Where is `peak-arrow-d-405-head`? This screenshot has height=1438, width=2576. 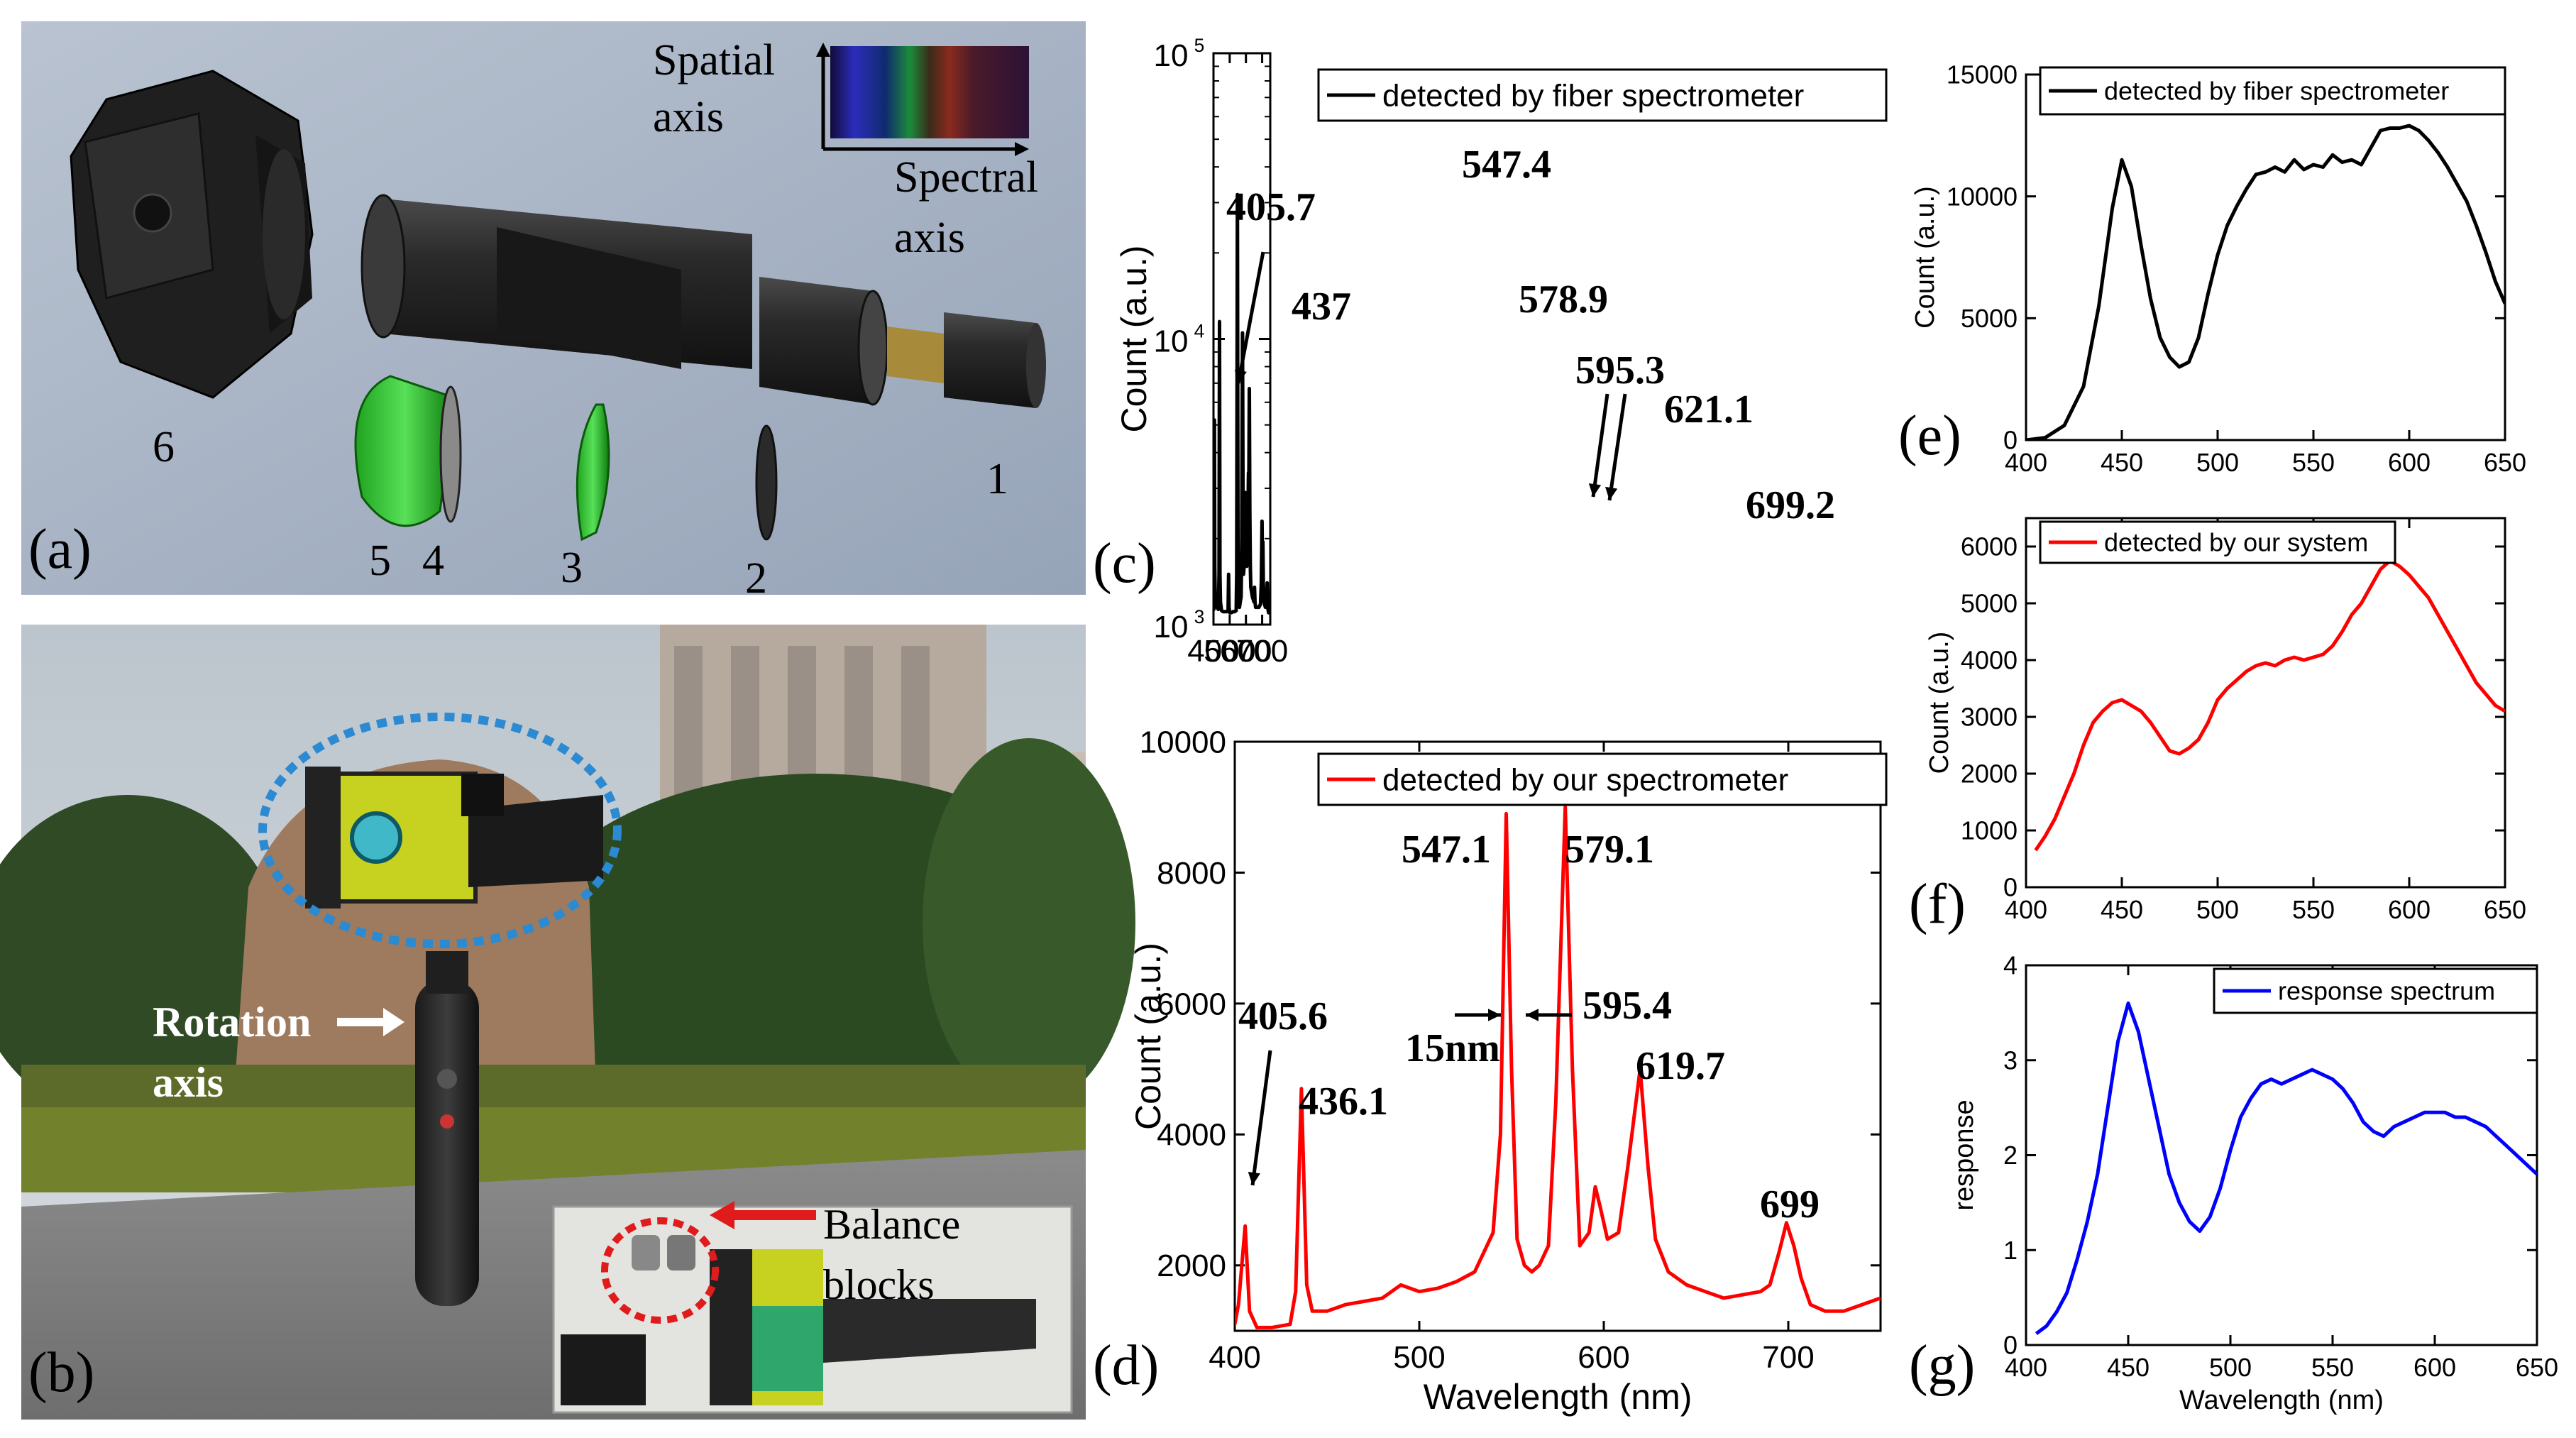
peak-arrow-d-405-head is located at coordinates (1254, 1178).